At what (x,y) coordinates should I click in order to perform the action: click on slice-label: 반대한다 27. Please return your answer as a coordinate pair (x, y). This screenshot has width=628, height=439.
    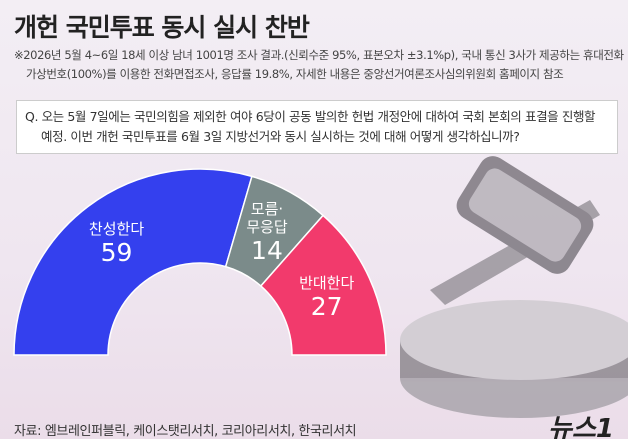
    Looking at the image, I should click on (326, 298).